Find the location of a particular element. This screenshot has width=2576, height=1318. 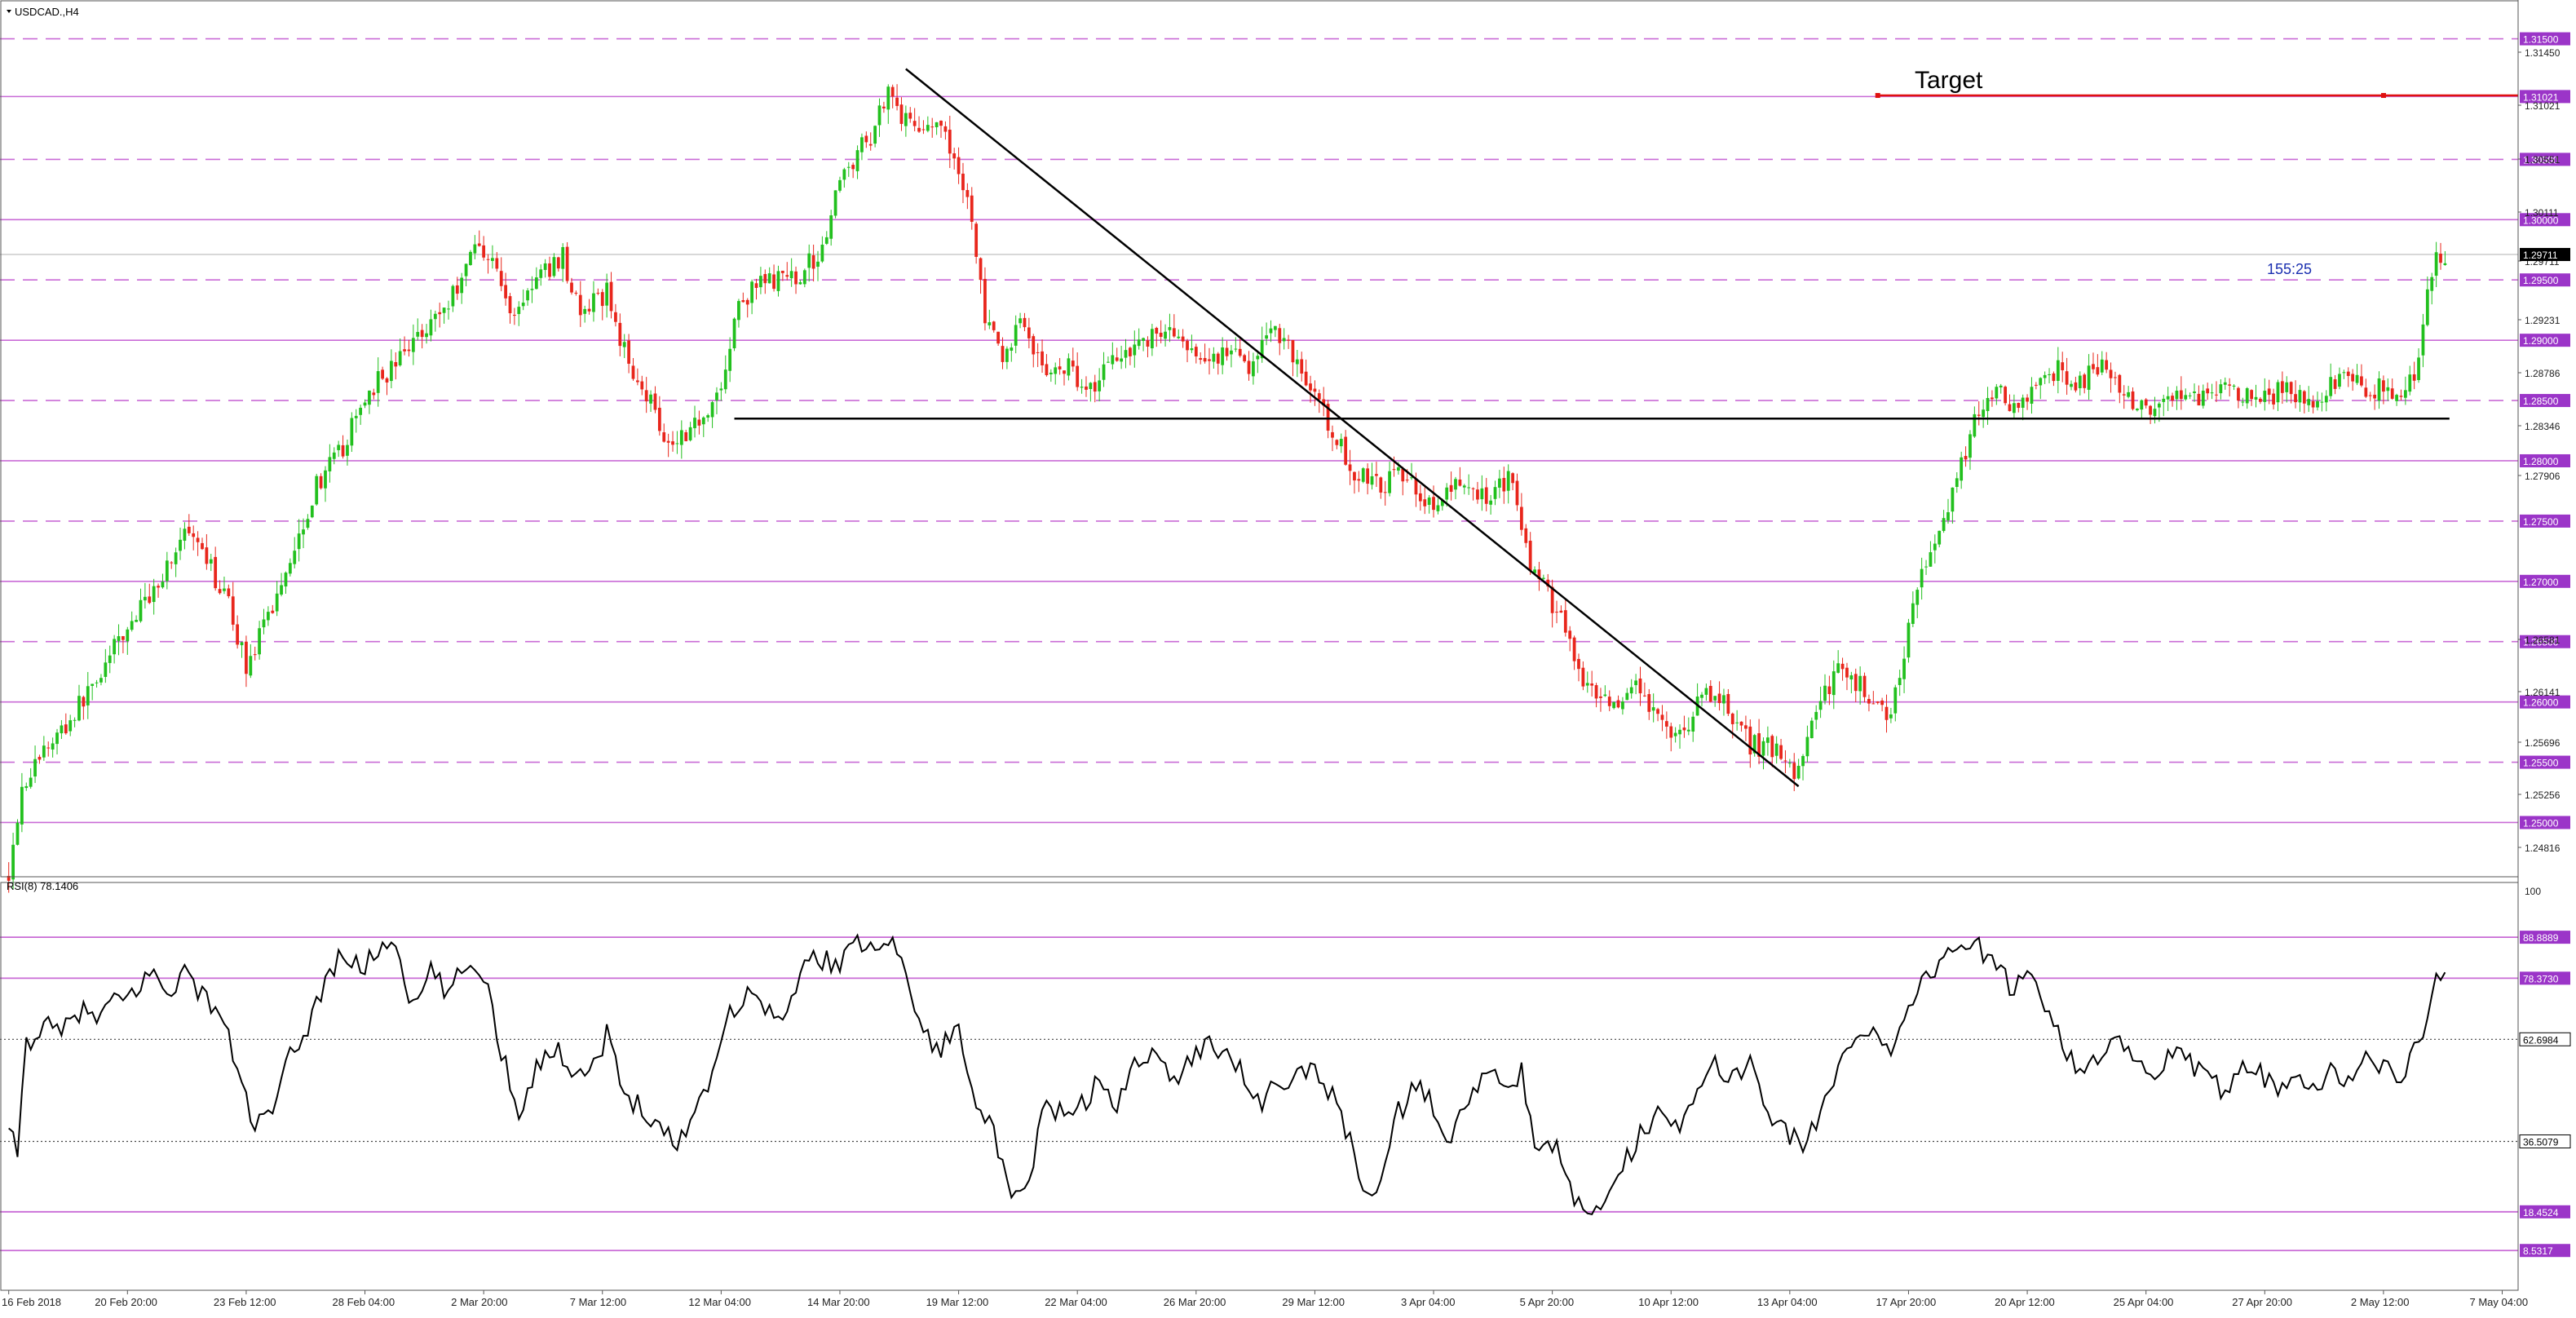

price-axis-tick-label: 1.25256 is located at coordinates (2543, 795).